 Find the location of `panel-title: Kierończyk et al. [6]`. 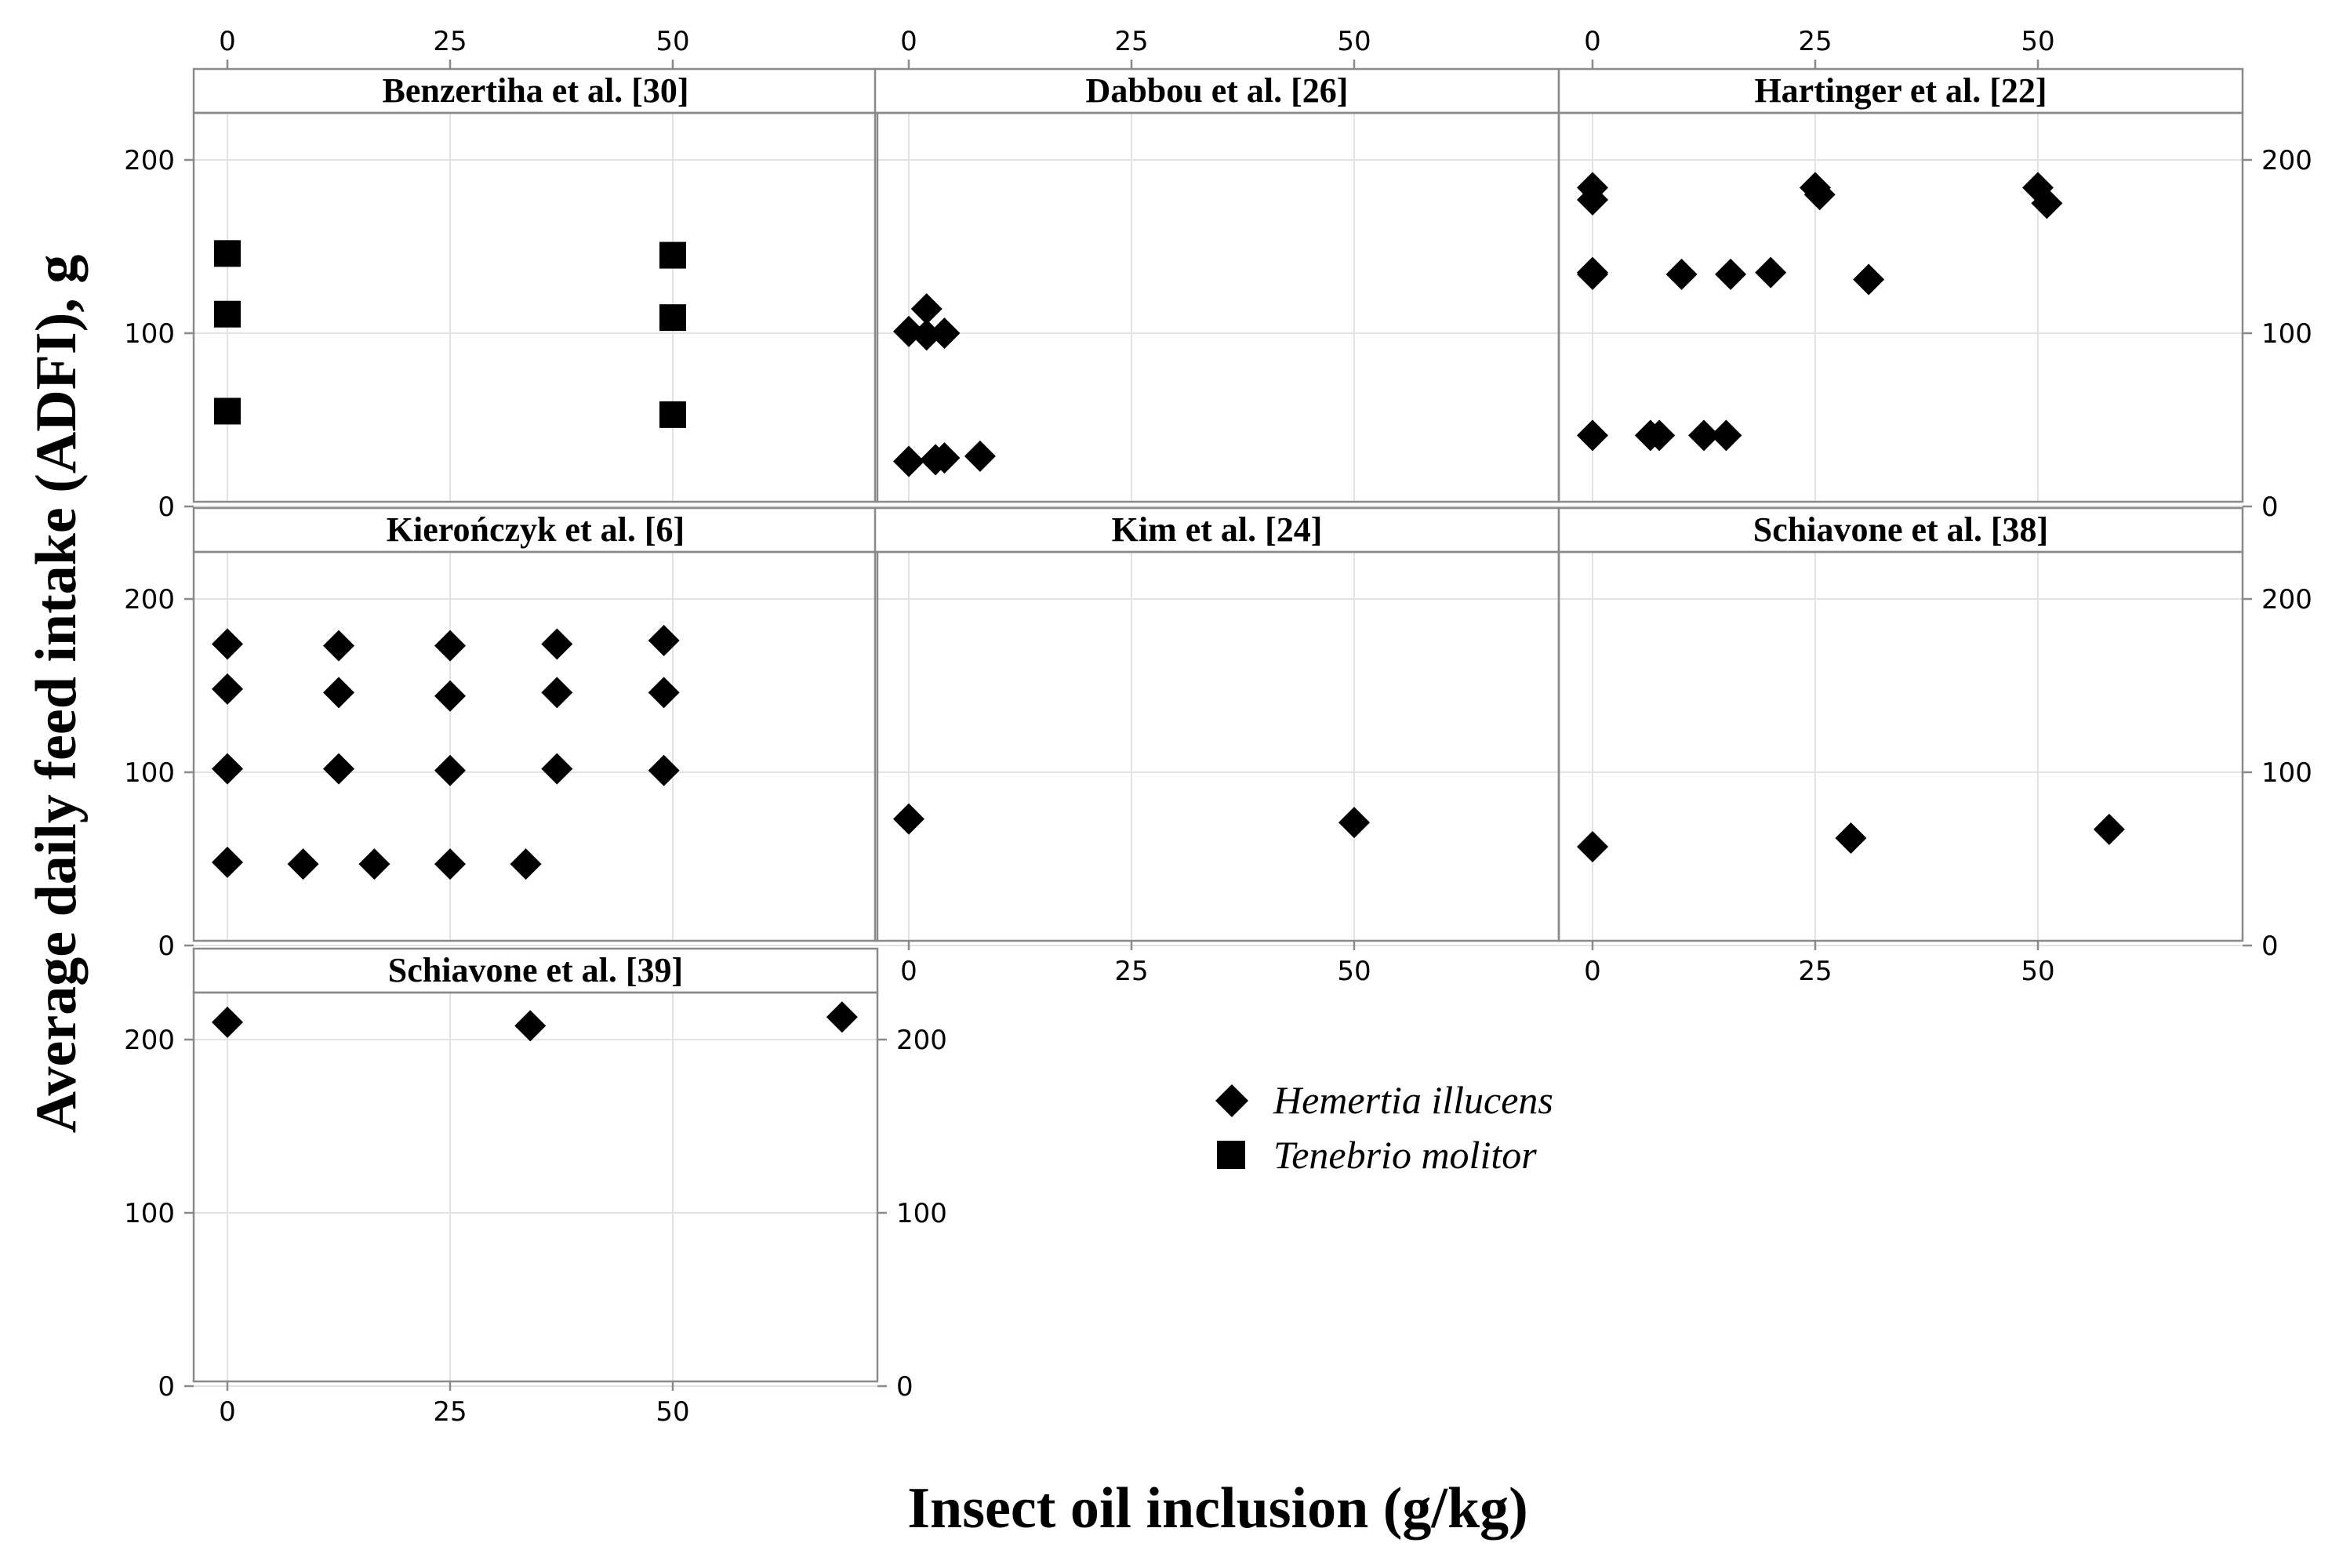

panel-title: Kierończyk et al. [6] is located at coordinates (536, 529).